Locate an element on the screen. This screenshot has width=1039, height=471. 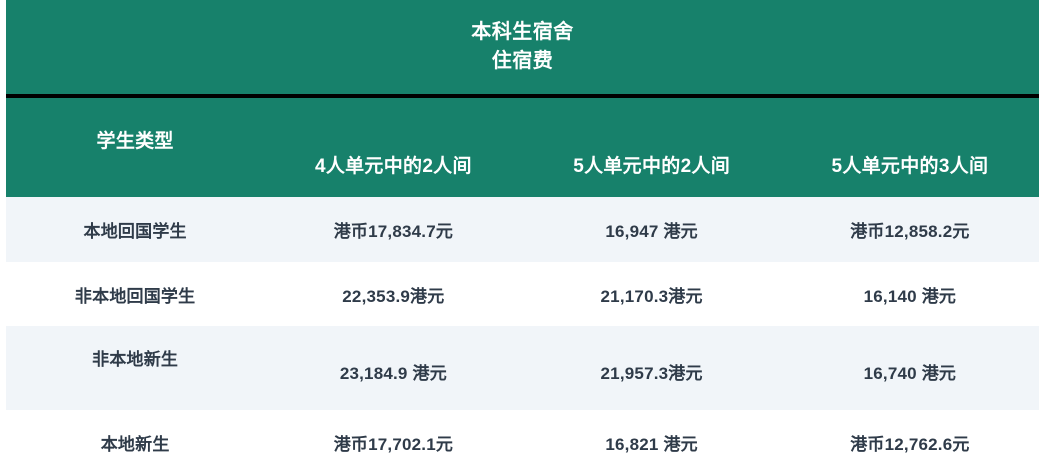
table-row: 本地回国学生 港币17,834.7元 16,947 港元 港币12,858.2元 is located at coordinates (522, 229).